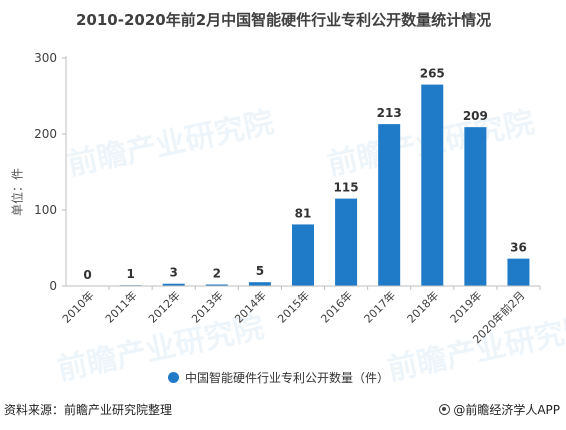  What do you see at coordinates (518, 248) in the screenshot?
I see `data-label: 36` at bounding box center [518, 248].